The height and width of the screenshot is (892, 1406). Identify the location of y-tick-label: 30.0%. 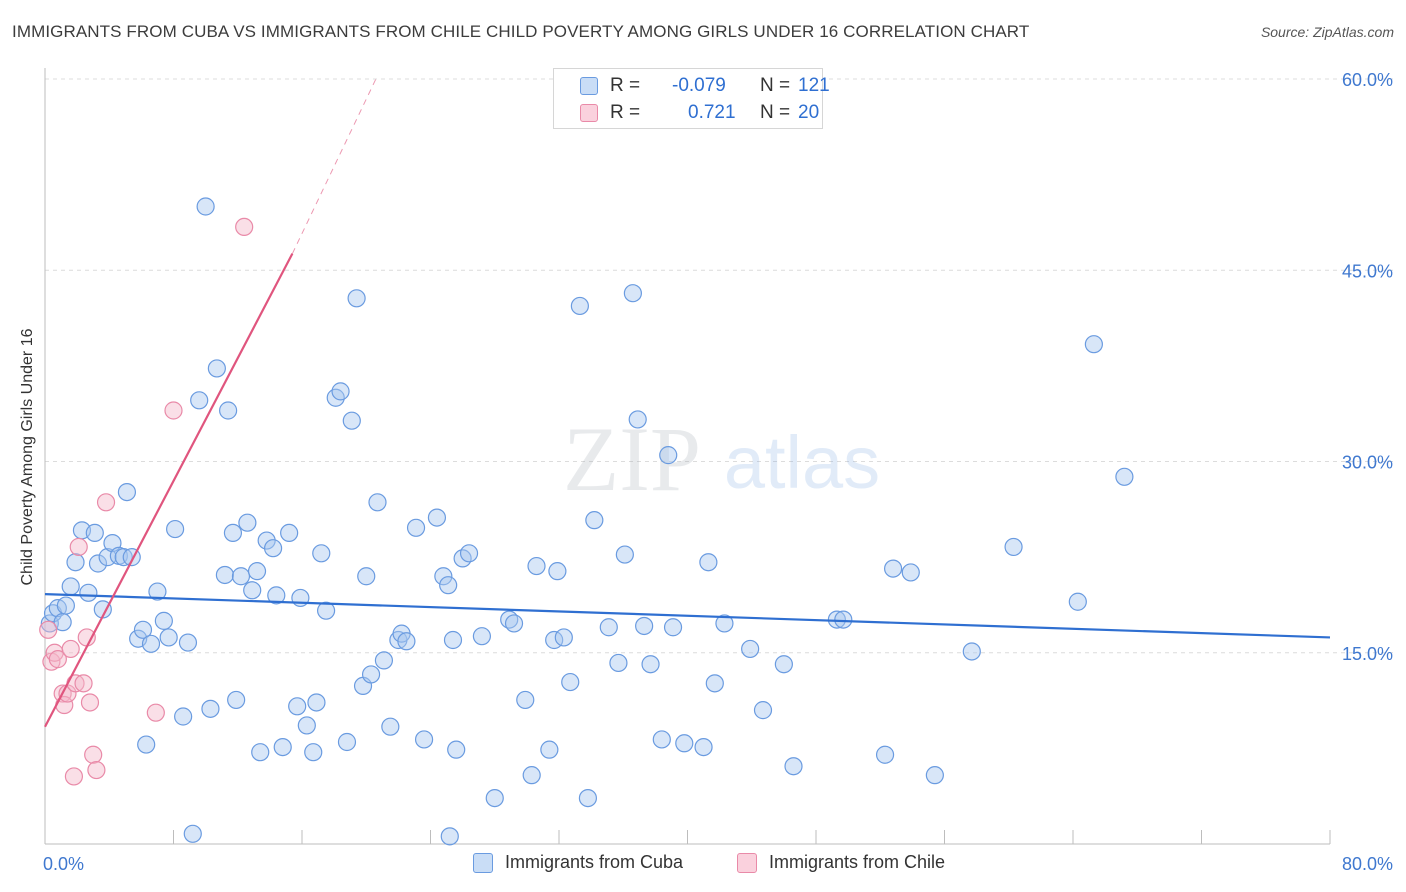
(1367, 463).